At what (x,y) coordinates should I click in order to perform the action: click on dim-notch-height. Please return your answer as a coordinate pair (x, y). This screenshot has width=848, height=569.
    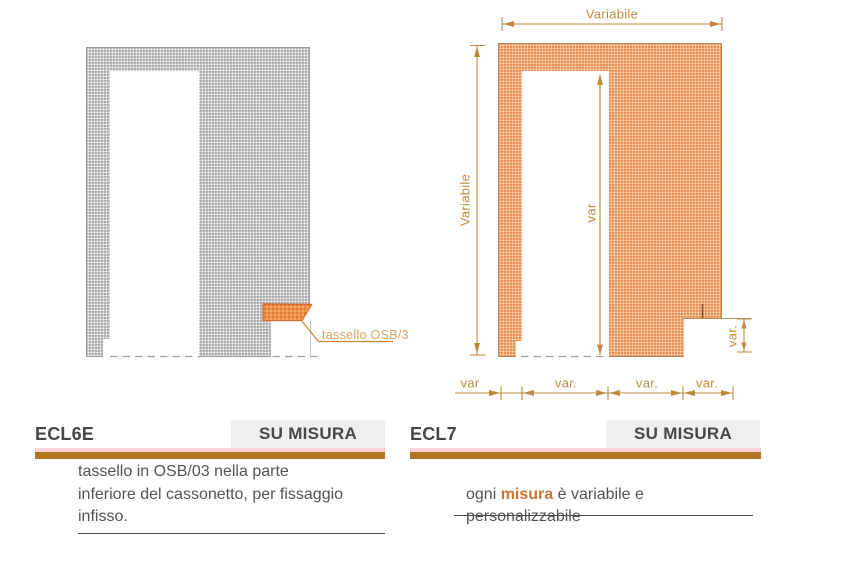
    Looking at the image, I should click on (744, 335).